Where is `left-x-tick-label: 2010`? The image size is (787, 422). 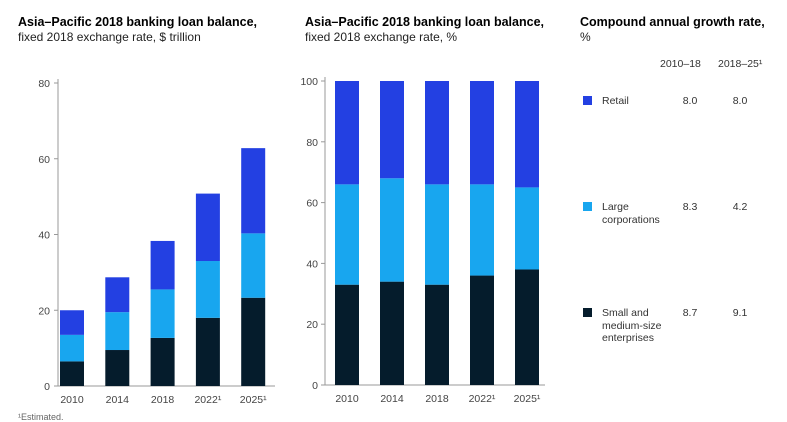 left-x-tick-label: 2010 is located at coordinates (72, 400).